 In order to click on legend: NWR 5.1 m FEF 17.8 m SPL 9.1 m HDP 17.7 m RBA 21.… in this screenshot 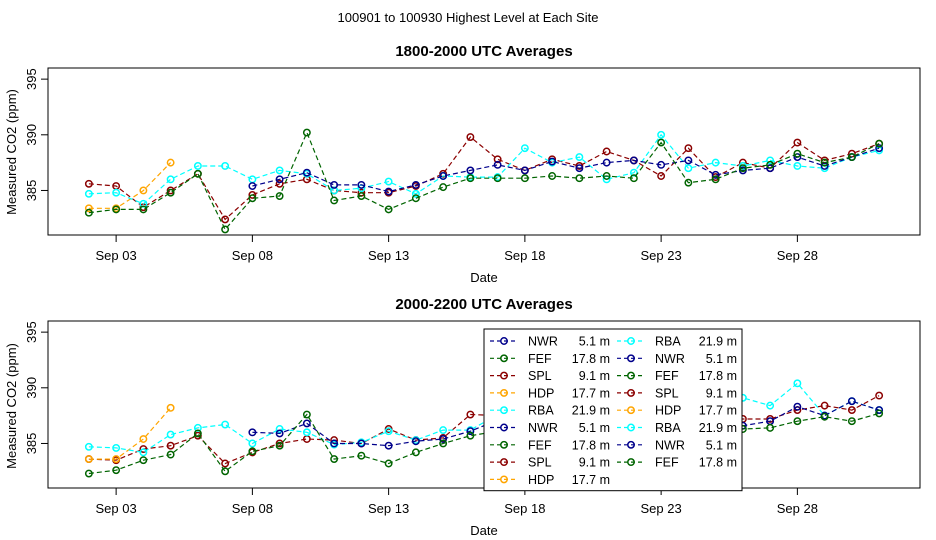, I will do `click(613, 410)`.